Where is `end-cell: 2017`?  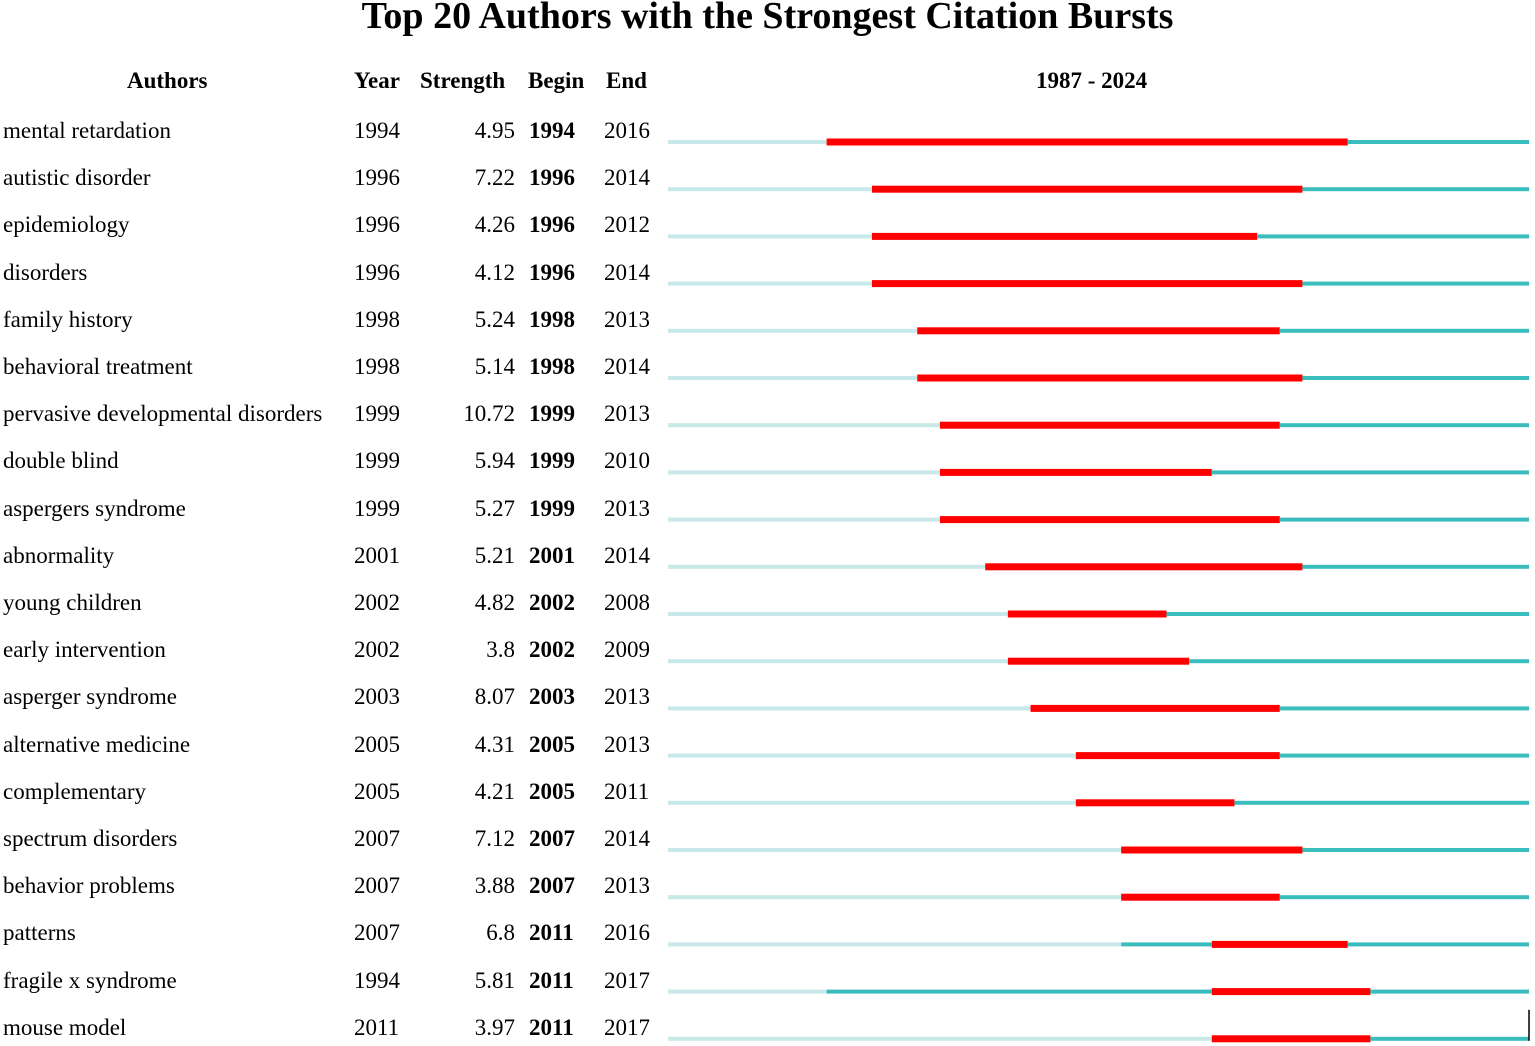 end-cell: 2017 is located at coordinates (627, 980).